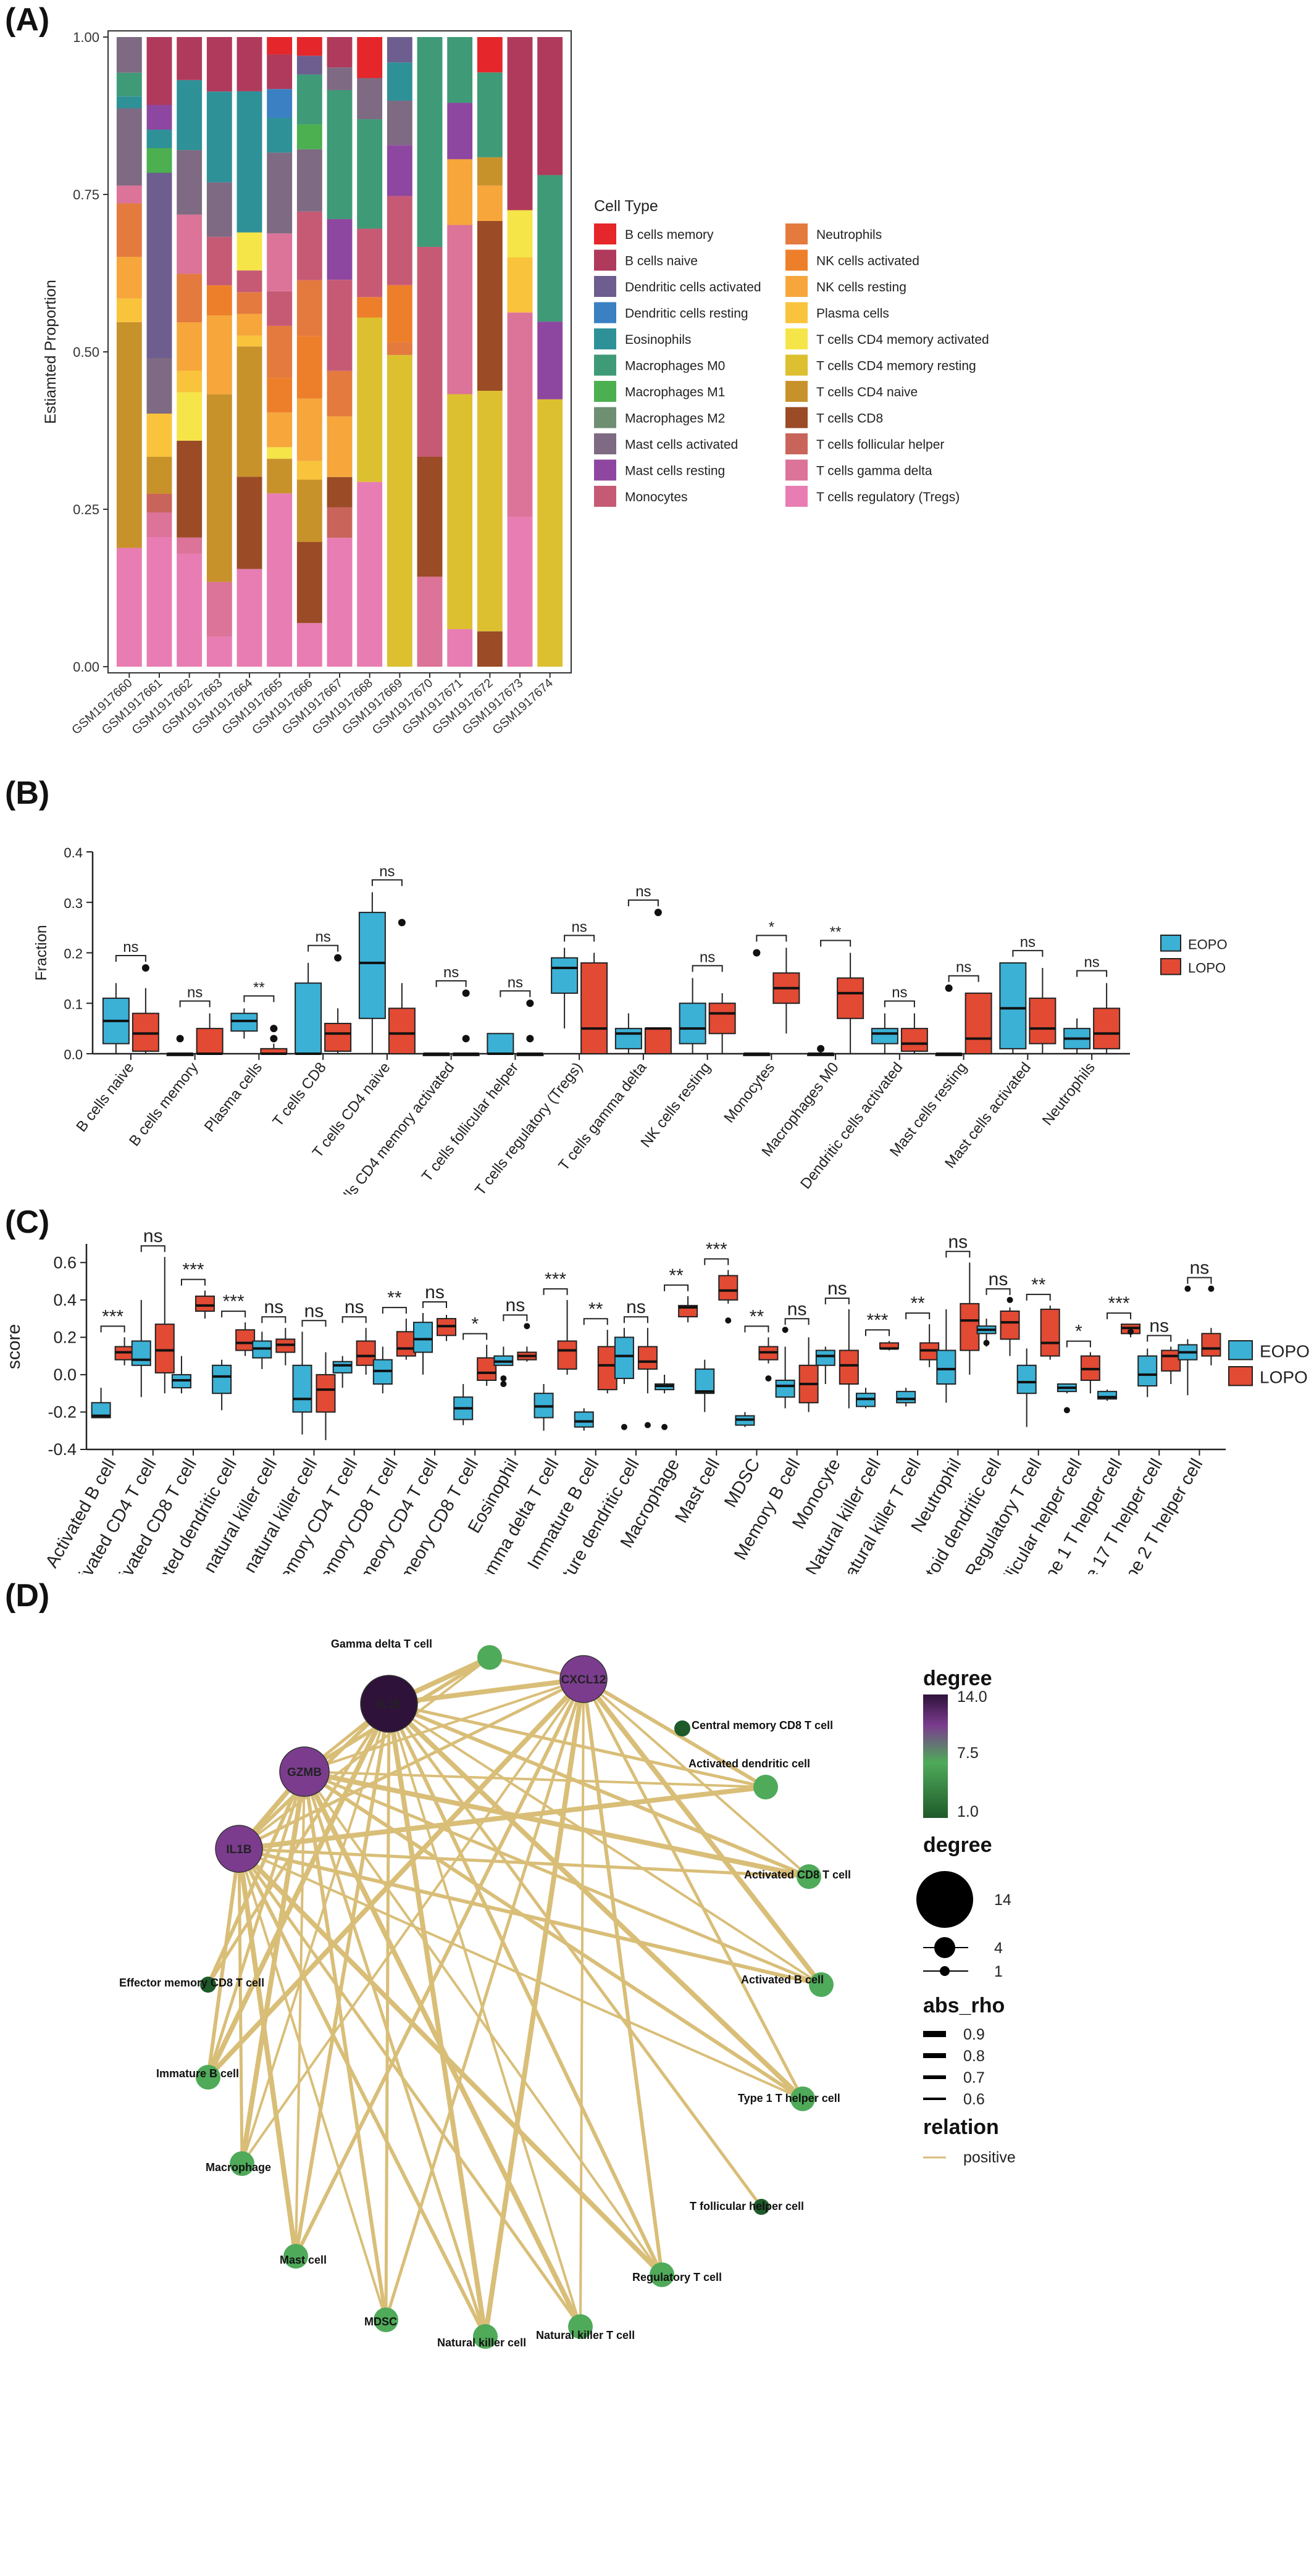  I want to click on y-tick-label: 0.2, so click(73, 954).